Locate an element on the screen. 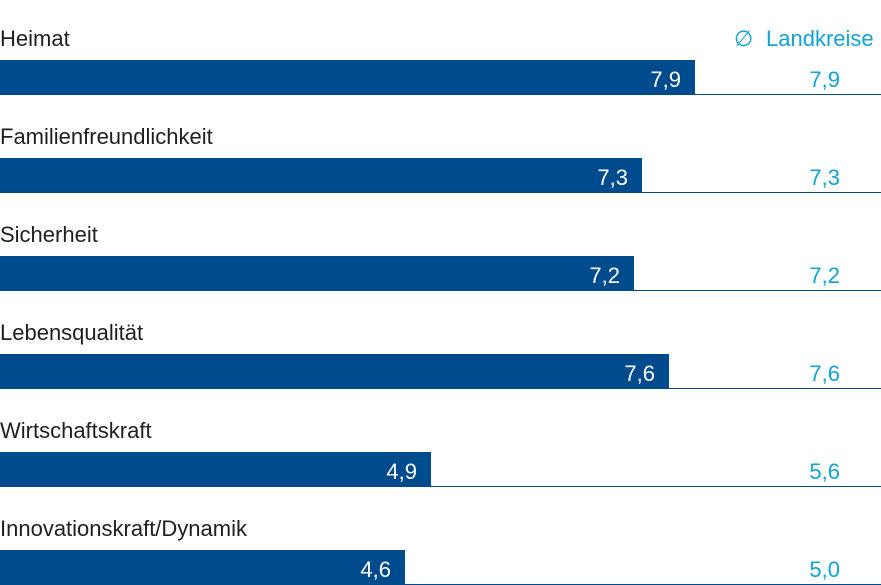 The height and width of the screenshot is (585, 881). average-value-label: 5,0 is located at coordinates (824, 569).